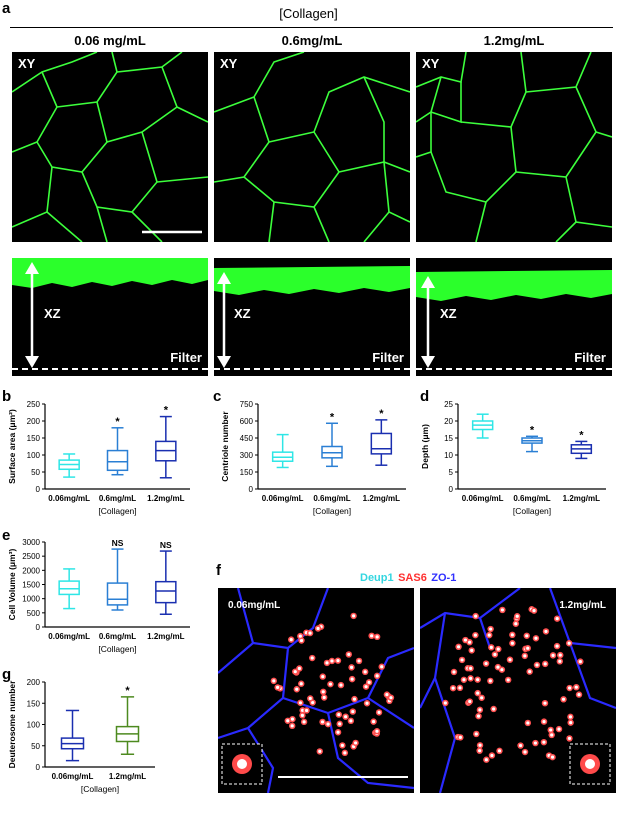  I want to click on y-tick-label: 100, so click(34, 455).